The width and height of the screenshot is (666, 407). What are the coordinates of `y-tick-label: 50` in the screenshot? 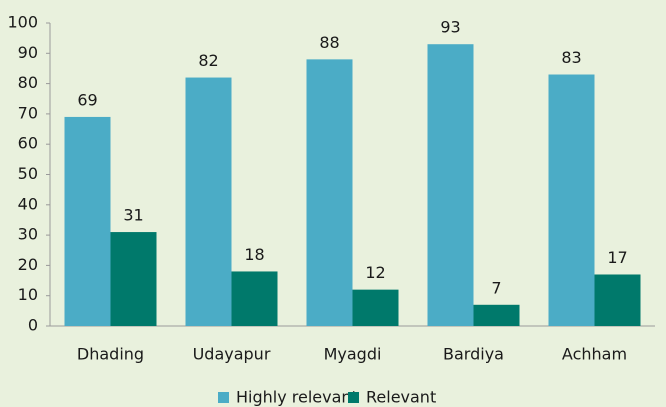 It's located at (28, 173).